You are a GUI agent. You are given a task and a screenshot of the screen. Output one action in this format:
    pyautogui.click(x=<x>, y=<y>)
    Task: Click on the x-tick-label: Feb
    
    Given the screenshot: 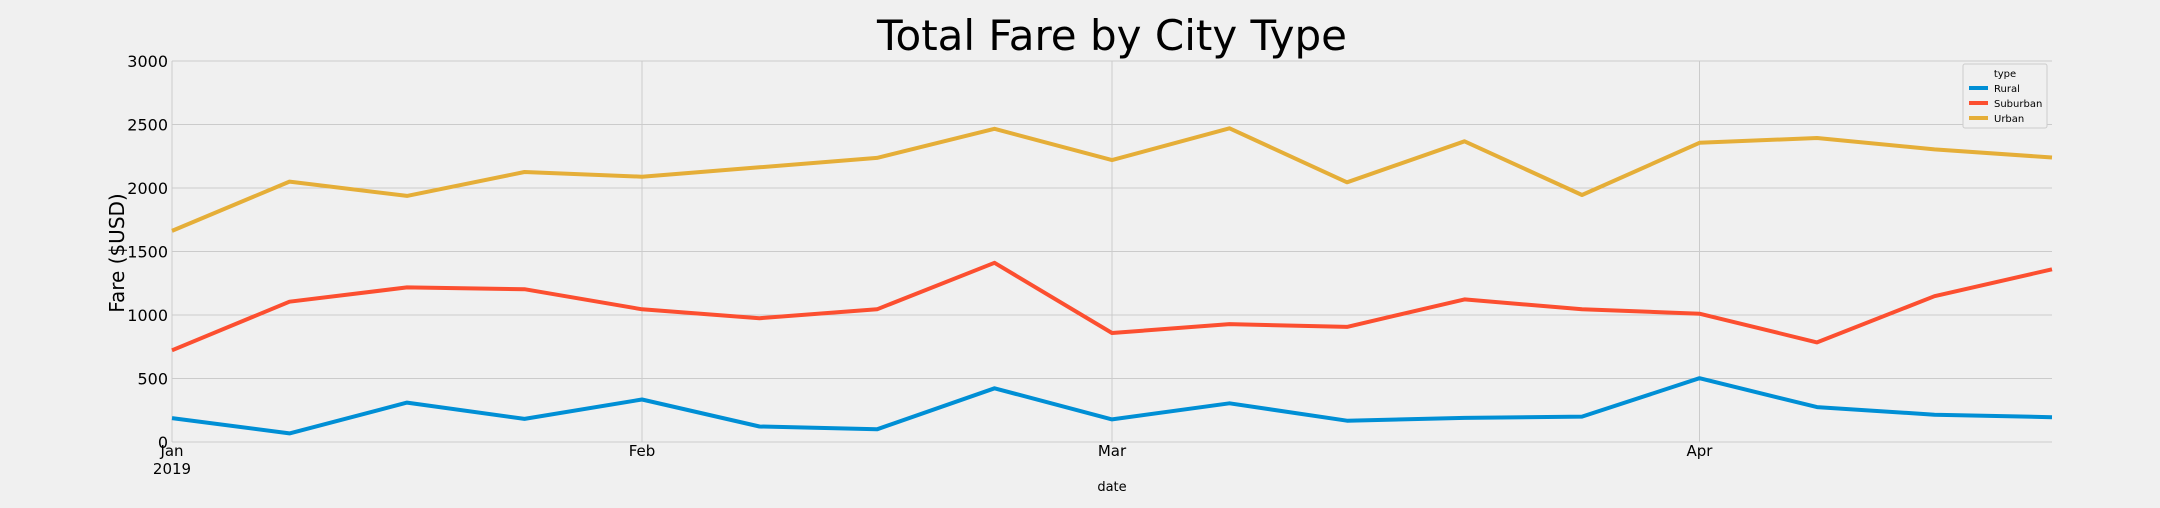 What is the action you would take?
    pyautogui.click(x=642, y=451)
    